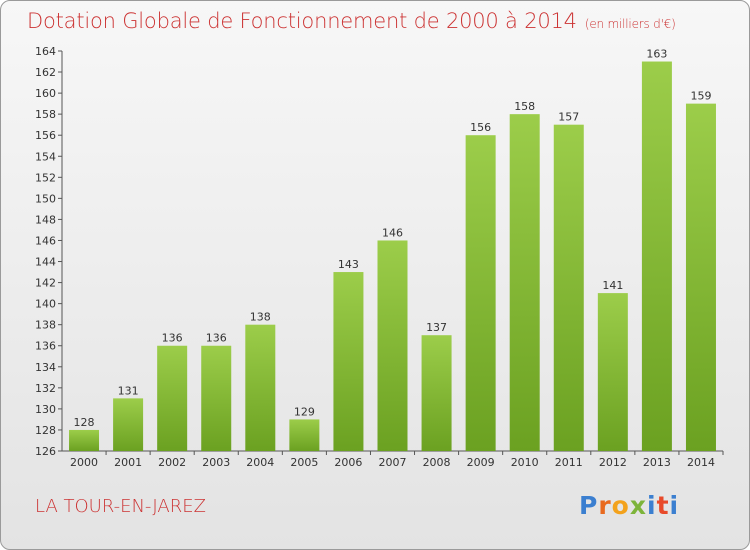 The width and height of the screenshot is (750, 550). What do you see at coordinates (45, 262) in the screenshot?
I see `y-tick-label: 144` at bounding box center [45, 262].